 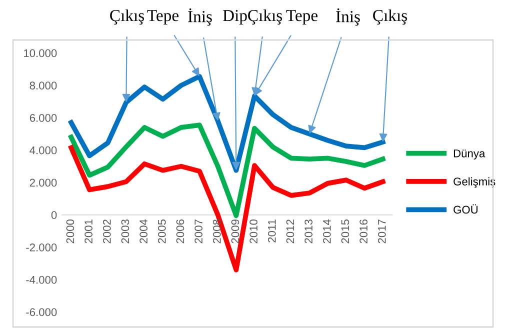 I want to click on y-tick-label: 6.000, so click(x=43, y=118).